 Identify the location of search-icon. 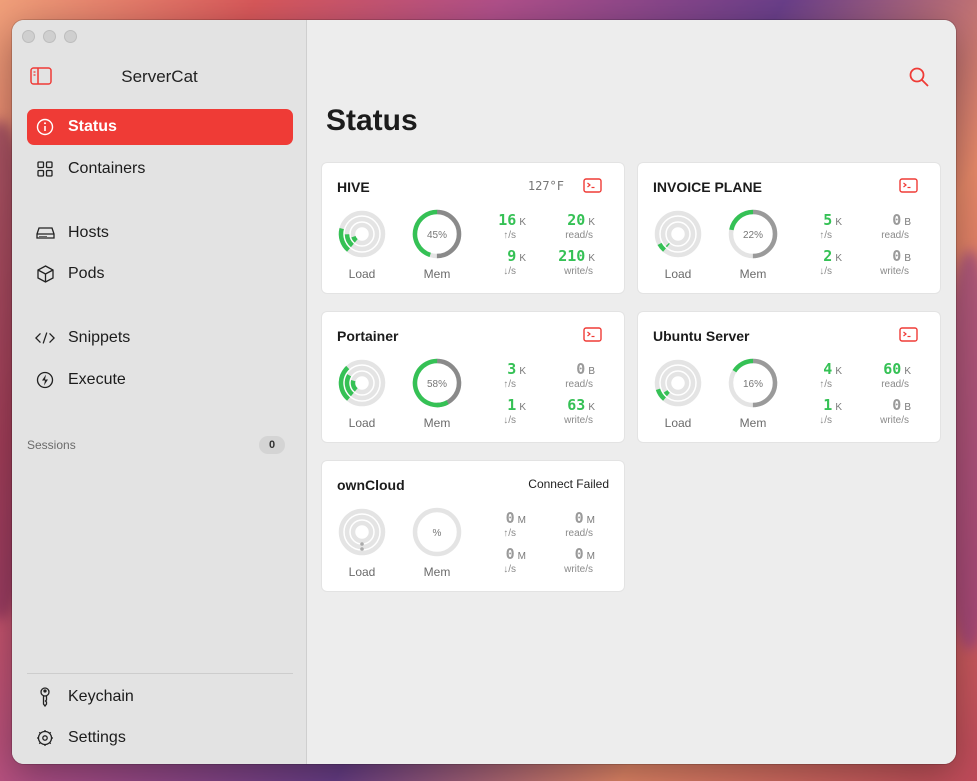
(919, 77).